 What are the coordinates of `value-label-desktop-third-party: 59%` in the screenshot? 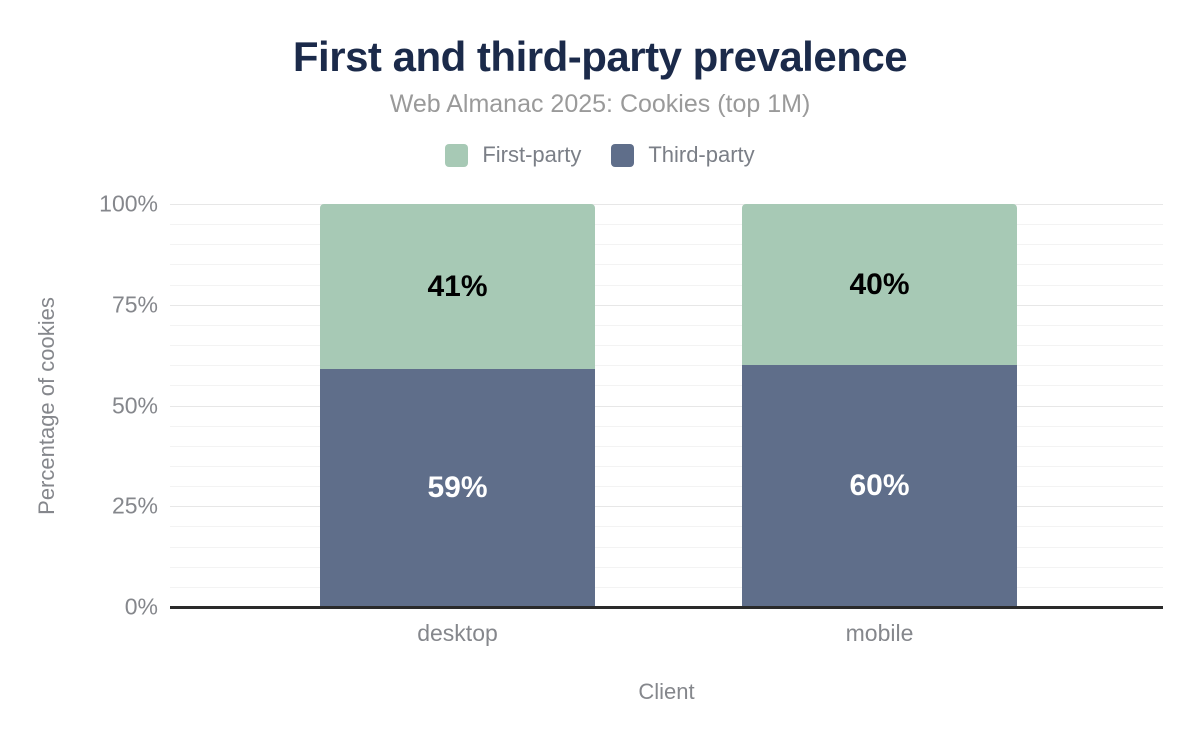 It's located at (457, 488).